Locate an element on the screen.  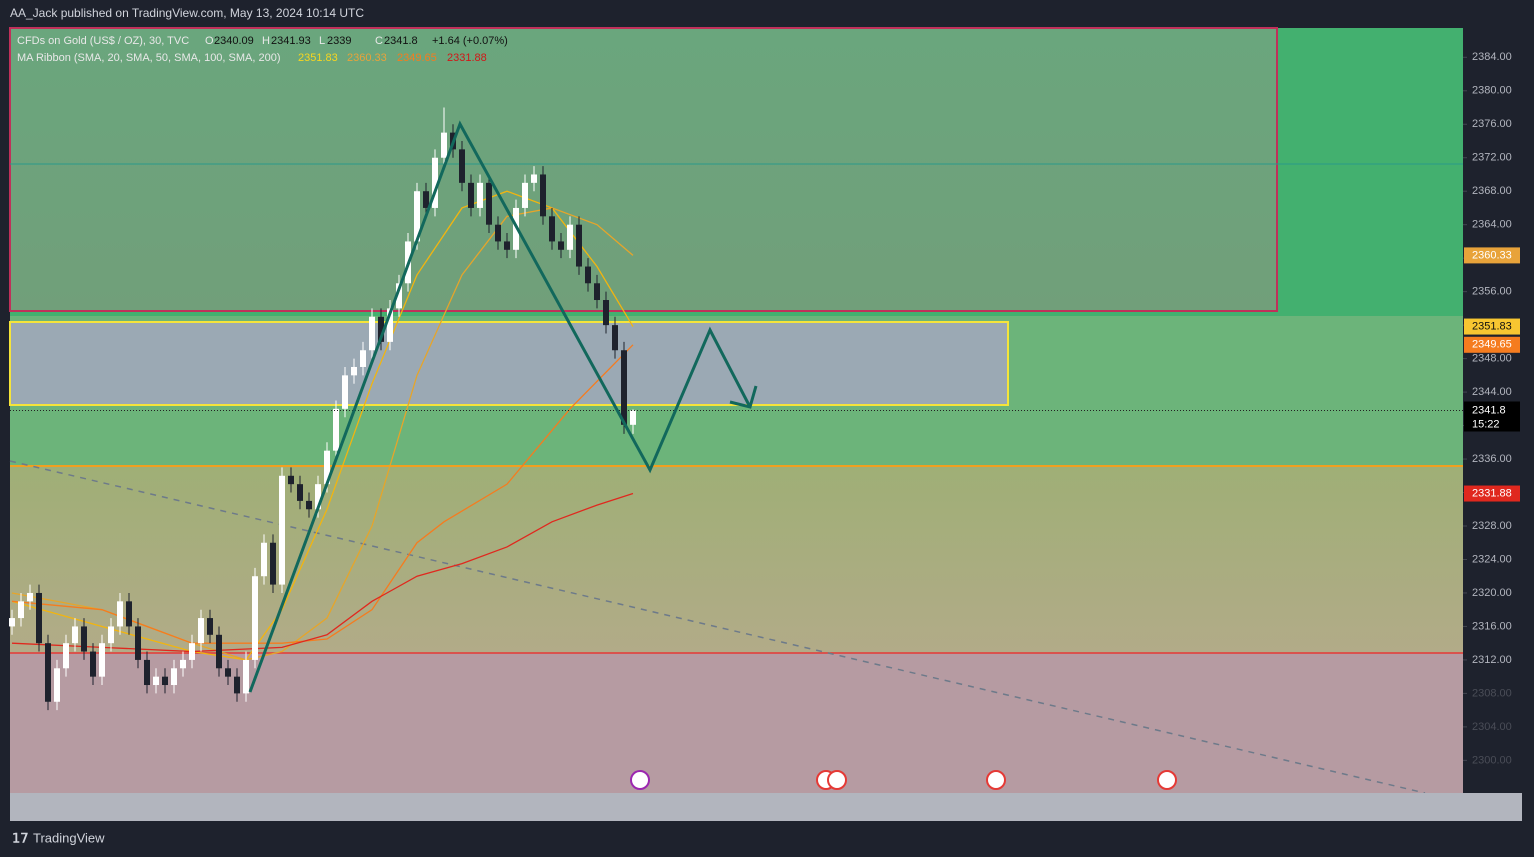
price-tag is located at coordinates (1492, 416).